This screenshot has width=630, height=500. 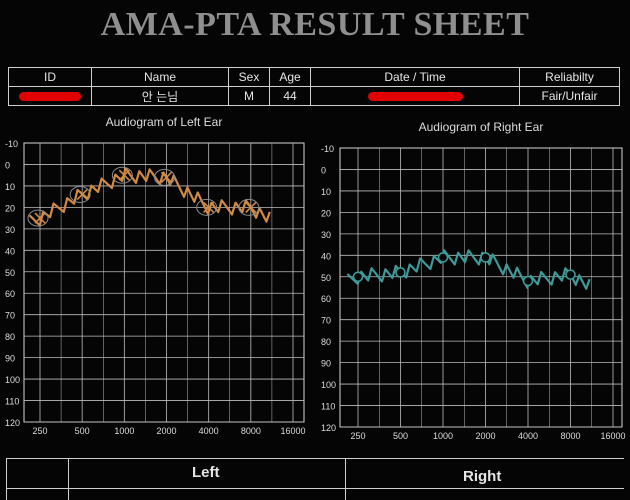 What do you see at coordinates (415, 77) in the screenshot?
I see `header-date-time: Date / Time` at bounding box center [415, 77].